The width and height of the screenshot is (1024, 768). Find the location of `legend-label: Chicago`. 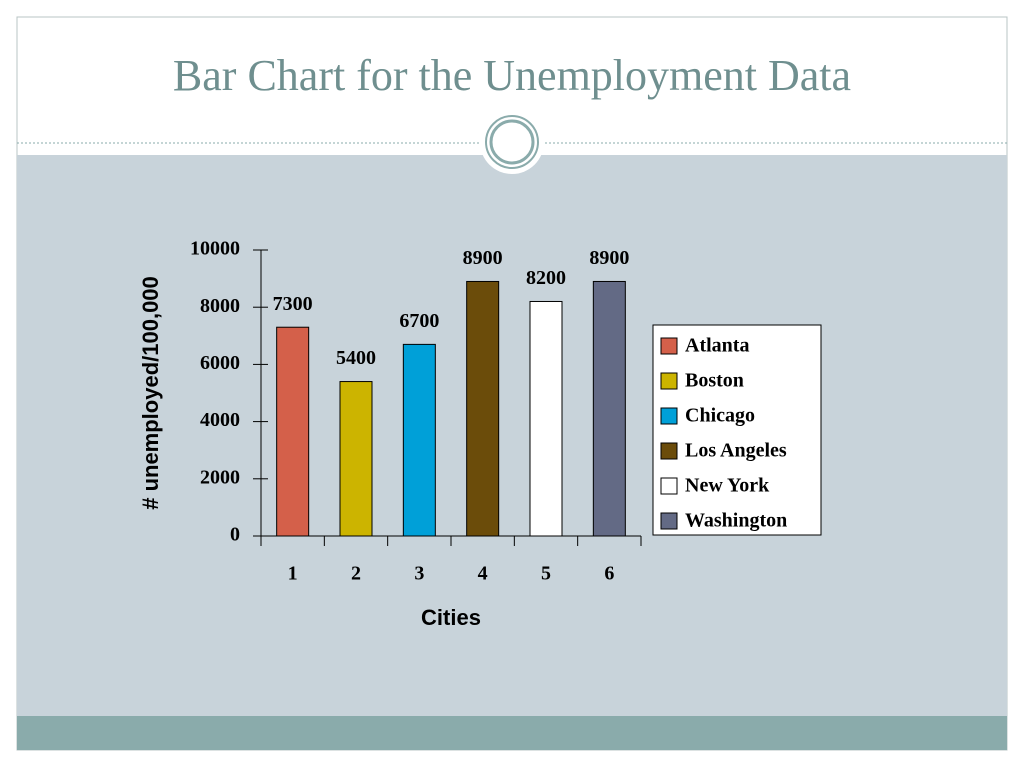

legend-label: Chicago is located at coordinates (720, 416).